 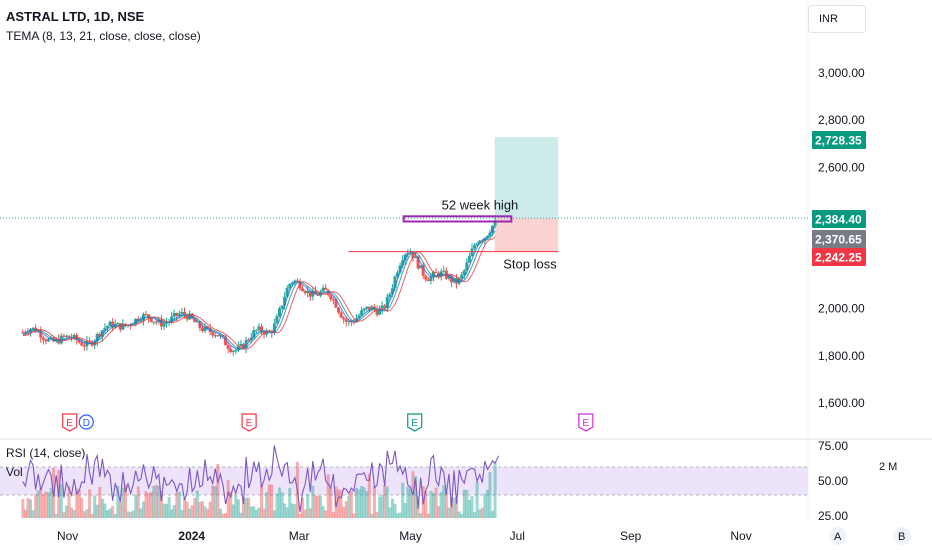 What do you see at coordinates (86, 422) in the screenshot?
I see `dividend-marker` at bounding box center [86, 422].